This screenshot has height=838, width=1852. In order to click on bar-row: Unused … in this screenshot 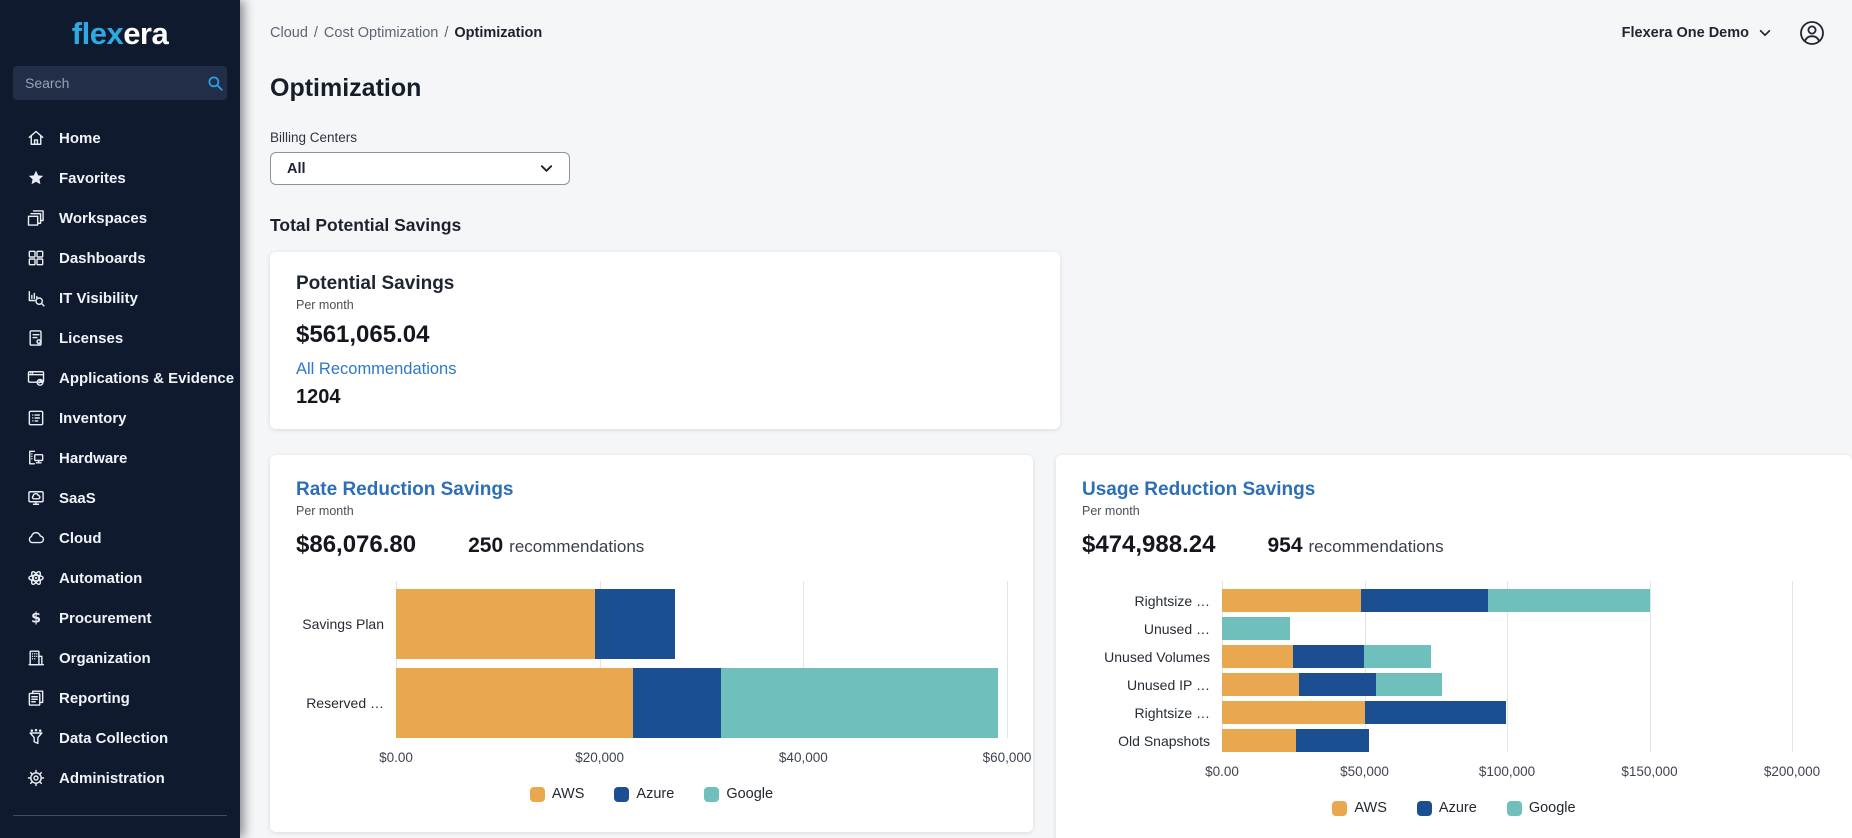, I will do `click(1454, 628)`.